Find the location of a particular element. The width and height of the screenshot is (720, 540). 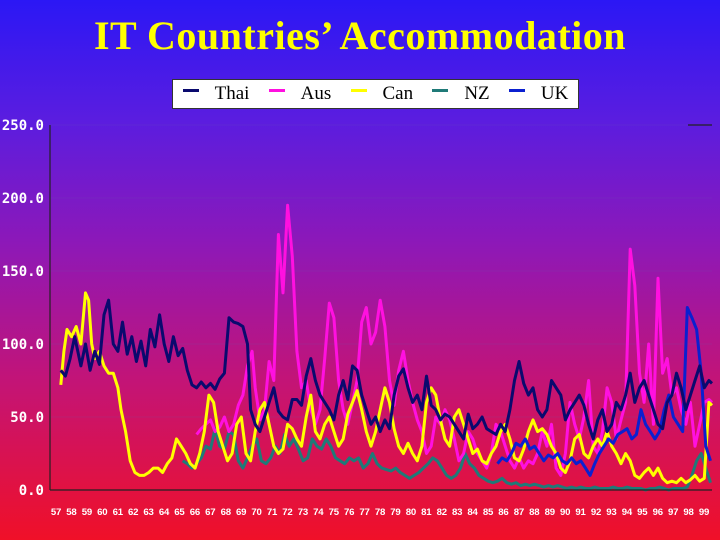

x-tick-label: 64 is located at coordinates (164, 512).